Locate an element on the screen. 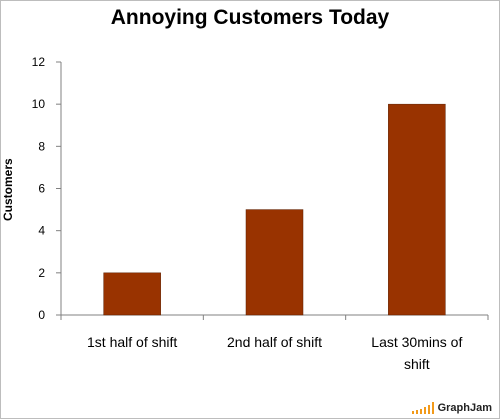 This screenshot has height=419, width=500. orange-bars-icon is located at coordinates (422, 408).